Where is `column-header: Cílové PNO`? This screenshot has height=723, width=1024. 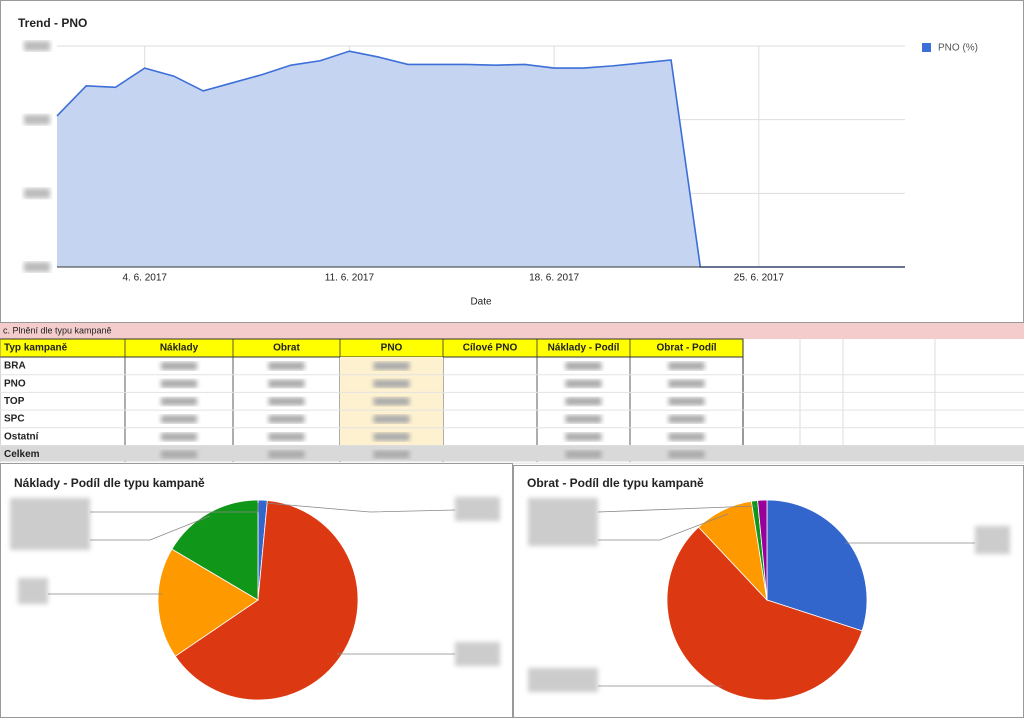 column-header: Cílové PNO is located at coordinates (490, 348).